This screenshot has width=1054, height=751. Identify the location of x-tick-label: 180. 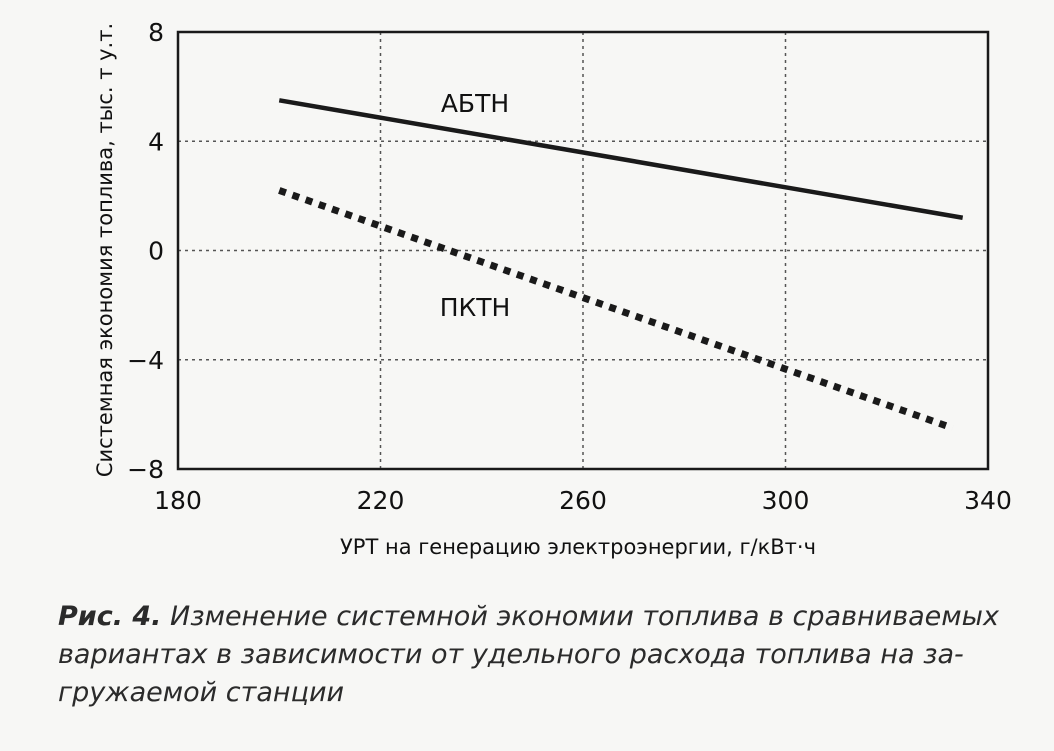
(178, 500).